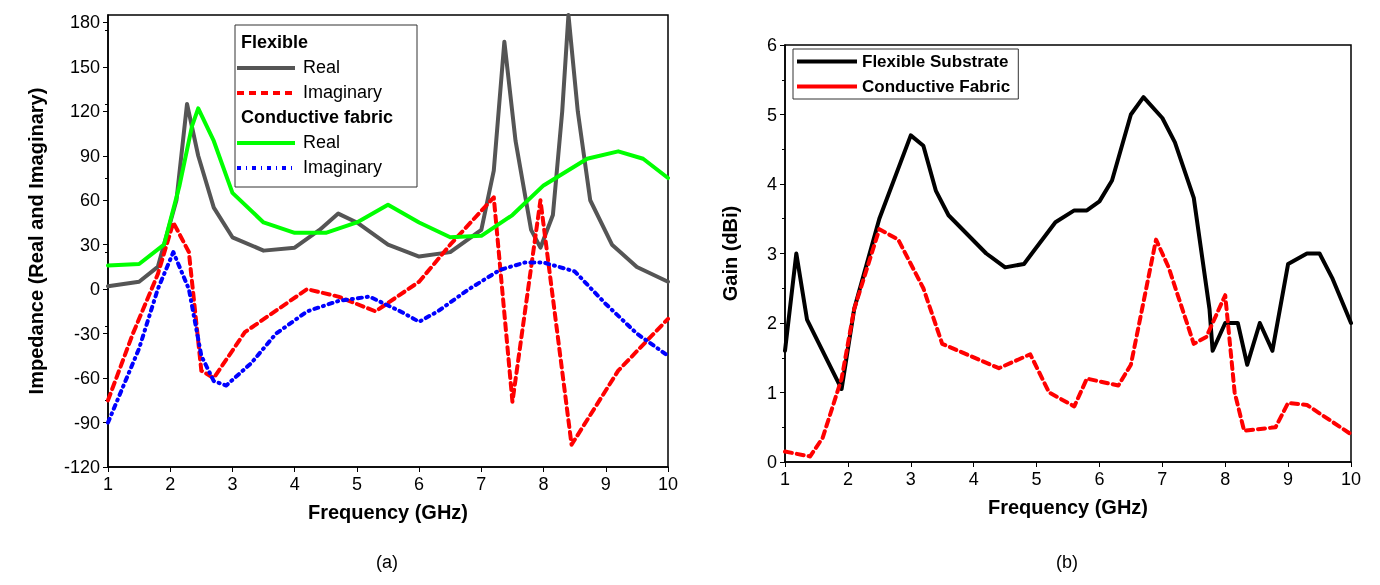  I want to click on y-tick-label: -120, so click(81, 467).